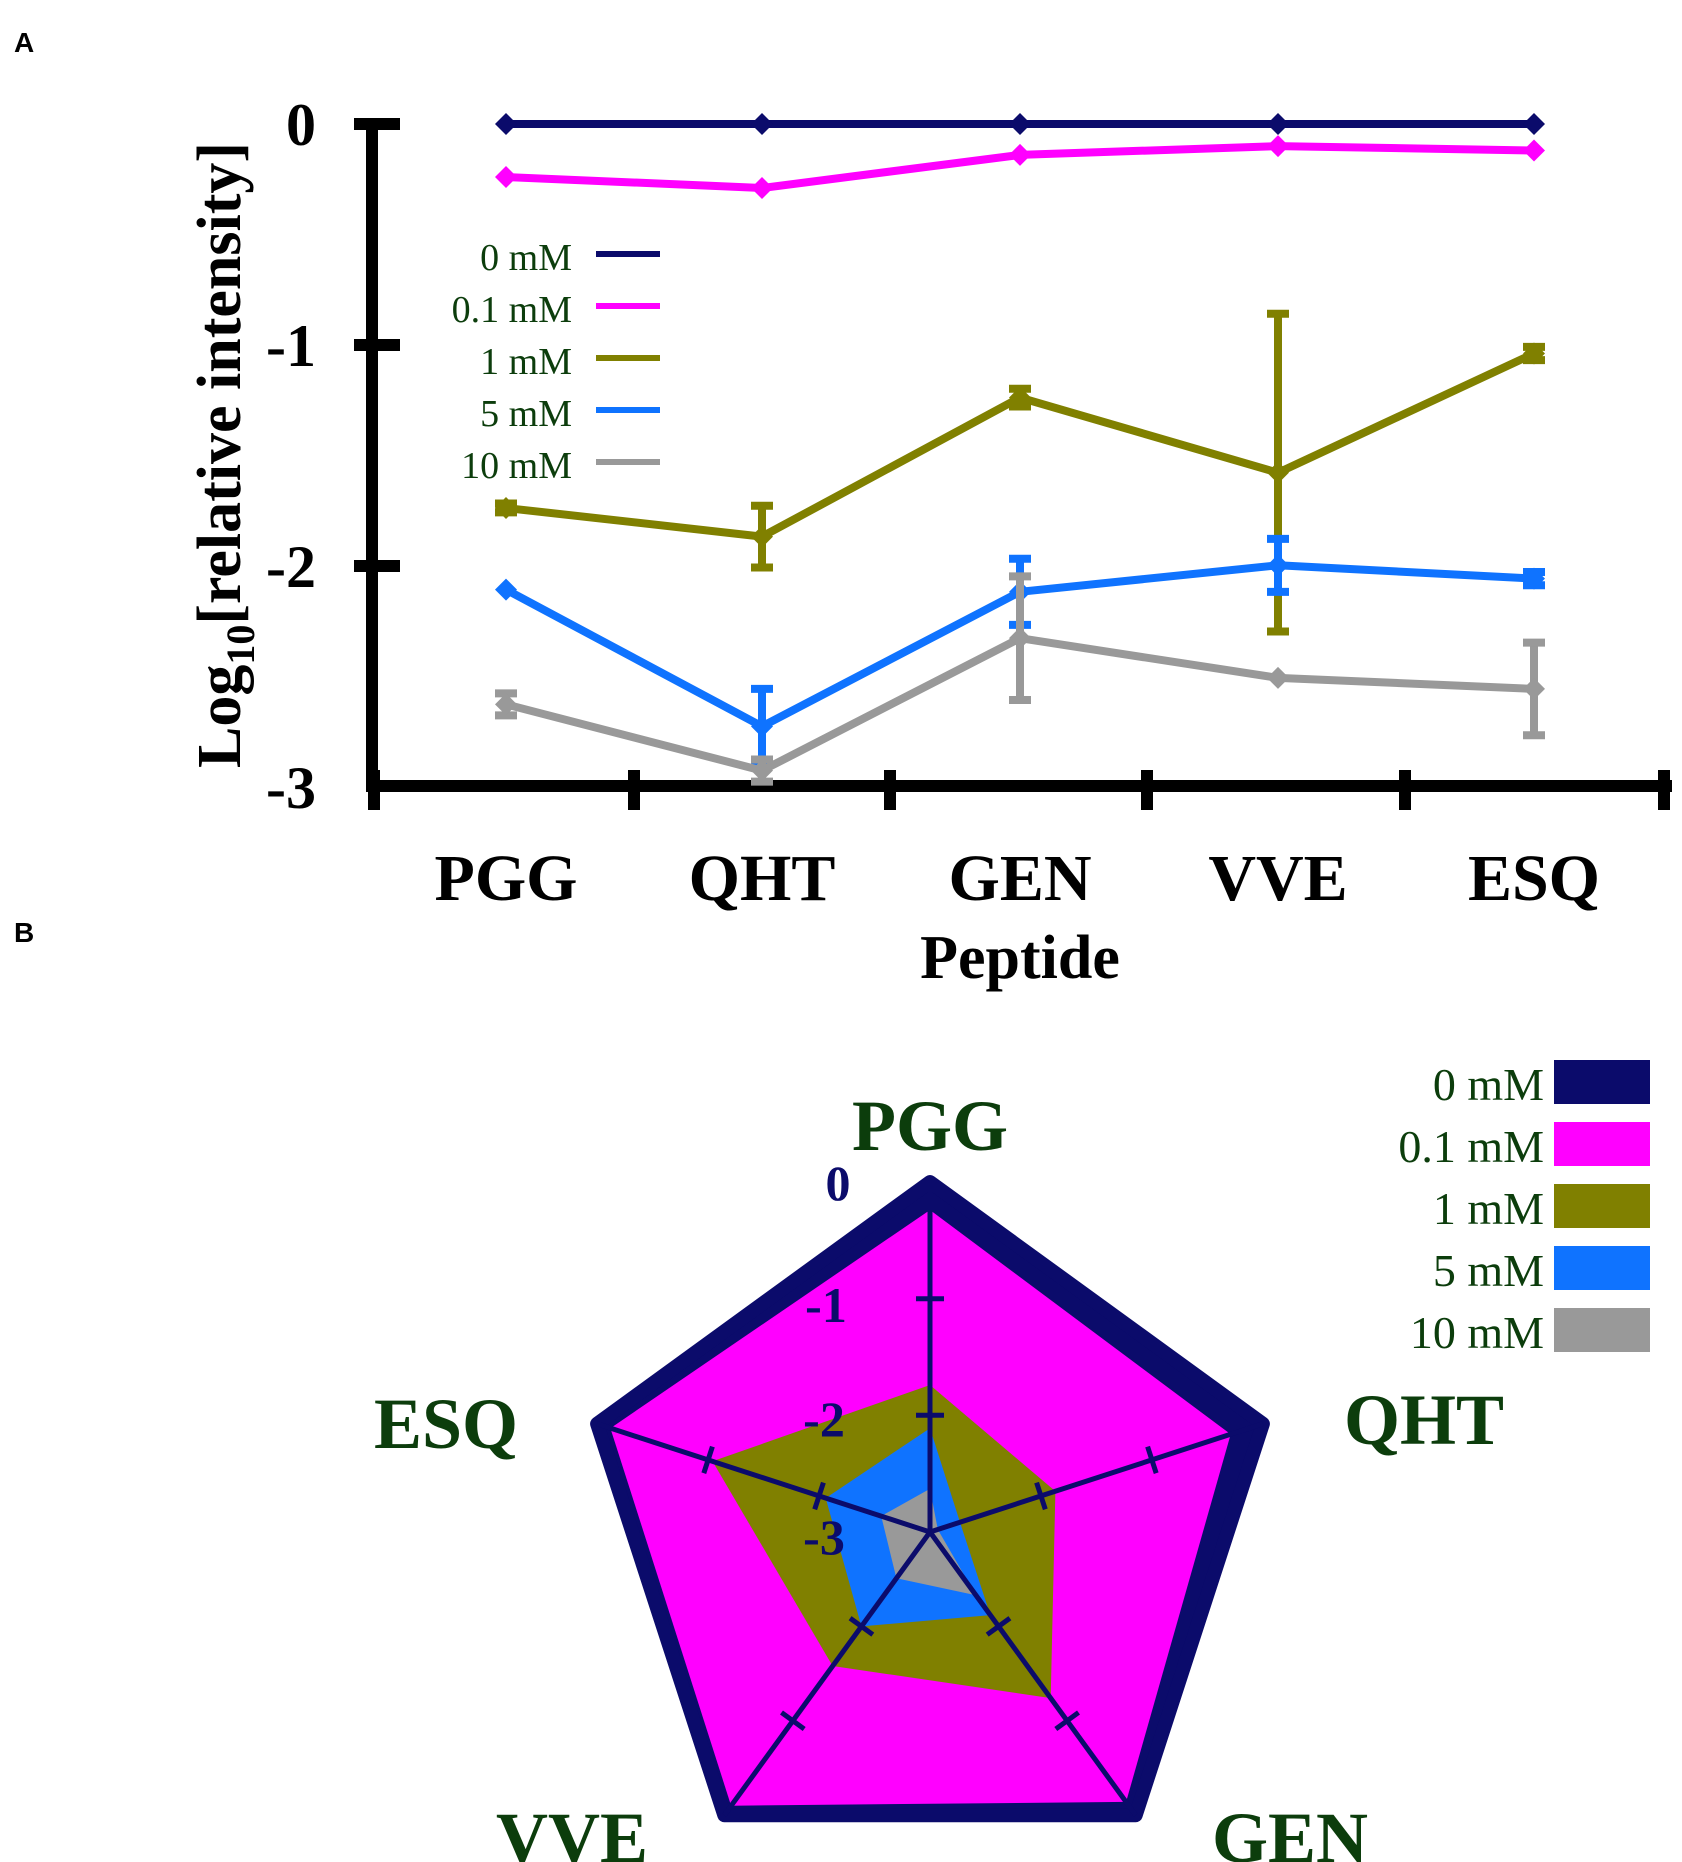 The image size is (1682, 1862). What do you see at coordinates (838, 1183) in the screenshot?
I see `radar-tick-label-0: 0` at bounding box center [838, 1183].